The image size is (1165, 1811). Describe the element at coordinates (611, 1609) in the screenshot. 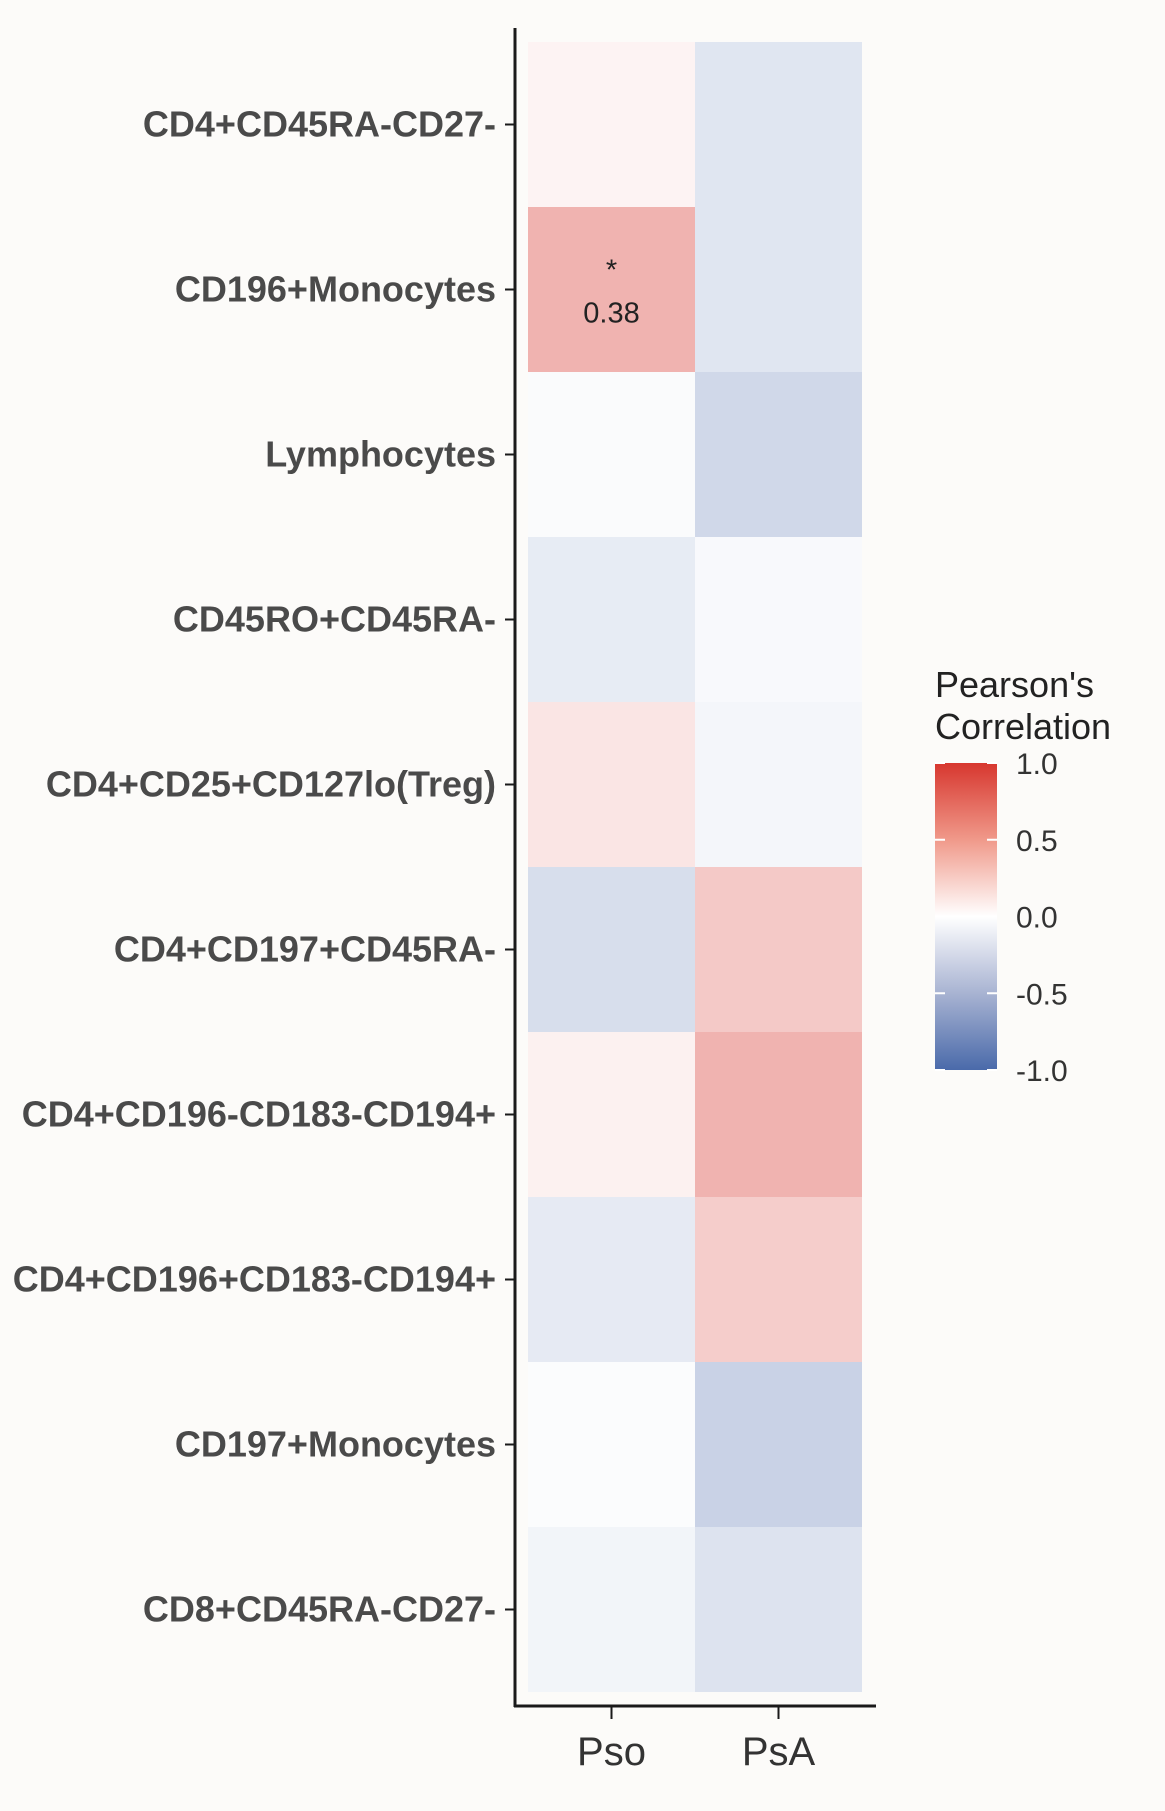

I see `heatmap-cell-cd8-cd45ra-cd27-pso` at that location.